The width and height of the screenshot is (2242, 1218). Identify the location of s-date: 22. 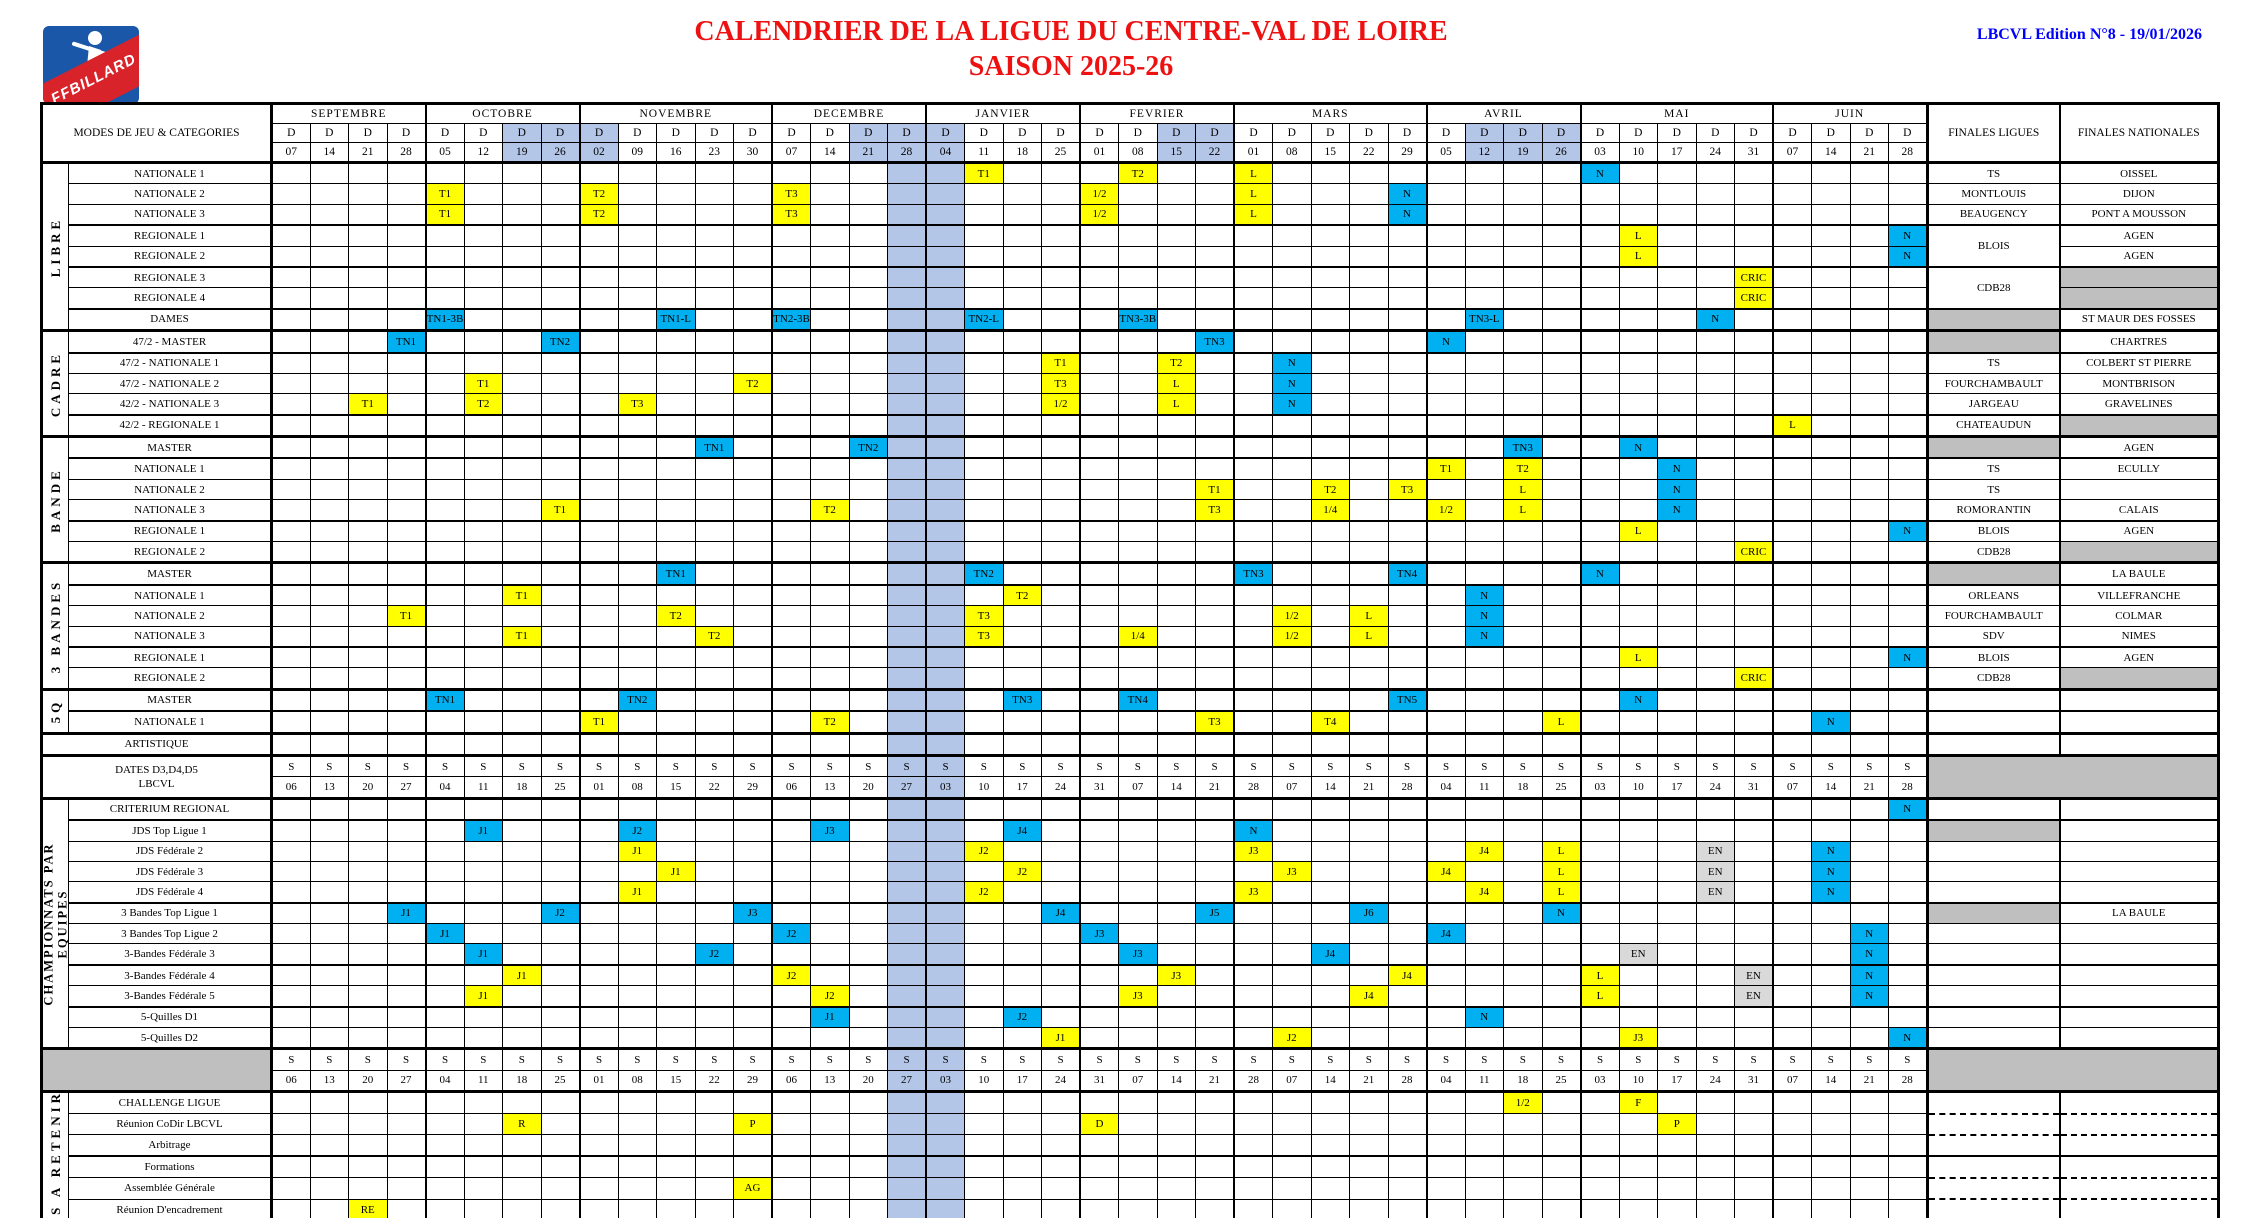
(714, 1081).